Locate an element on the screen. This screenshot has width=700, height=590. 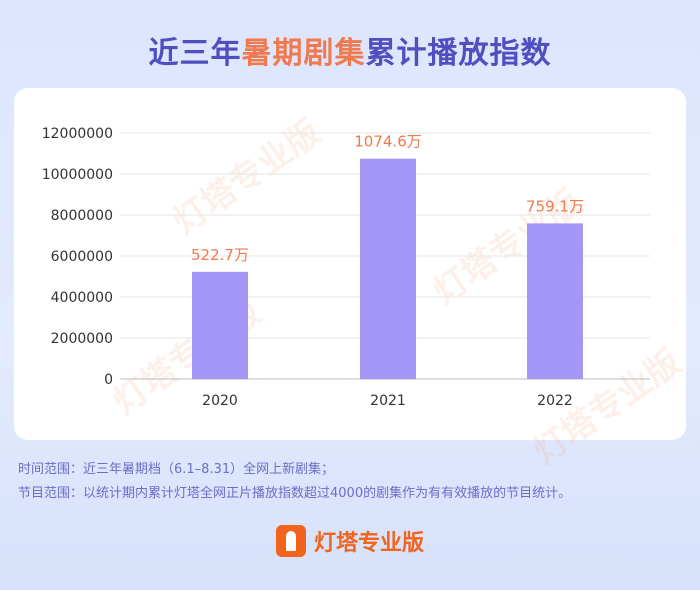
brand-logo: 灯塔专业版 is located at coordinates (350, 541).